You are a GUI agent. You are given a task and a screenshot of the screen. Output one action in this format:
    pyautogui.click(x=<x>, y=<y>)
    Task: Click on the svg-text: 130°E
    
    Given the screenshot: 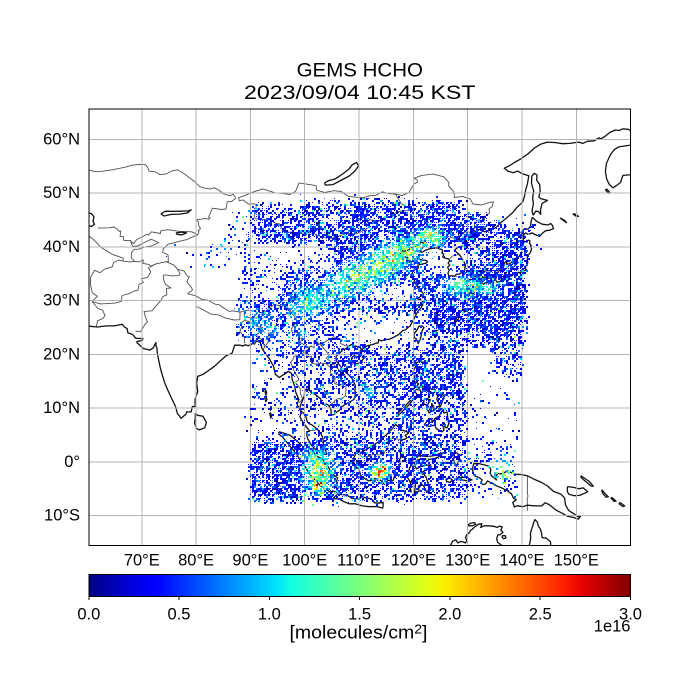 What is the action you would take?
    pyautogui.click(x=467, y=561)
    